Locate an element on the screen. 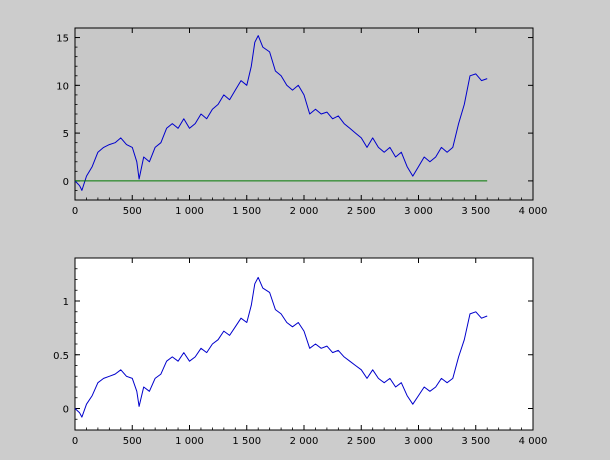 The image size is (610, 460). y-tick-label: 10 is located at coordinates (62, 86).